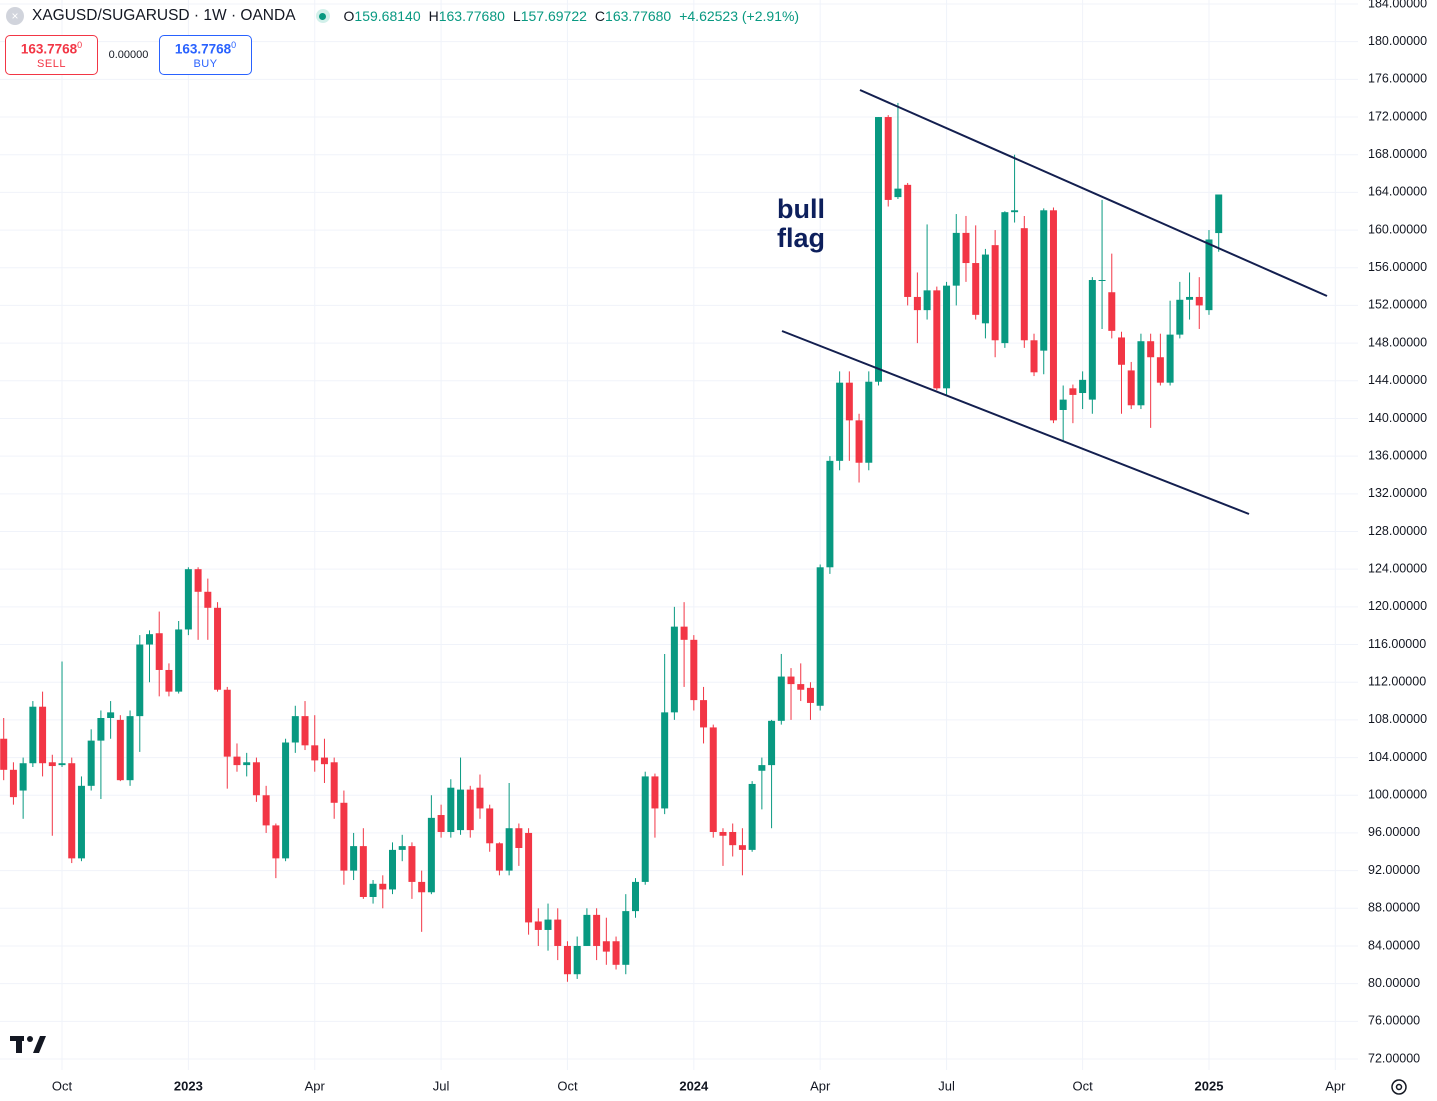  Describe the element at coordinates (80, 45) in the screenshot. I see `sell-price-sup: 0` at that location.